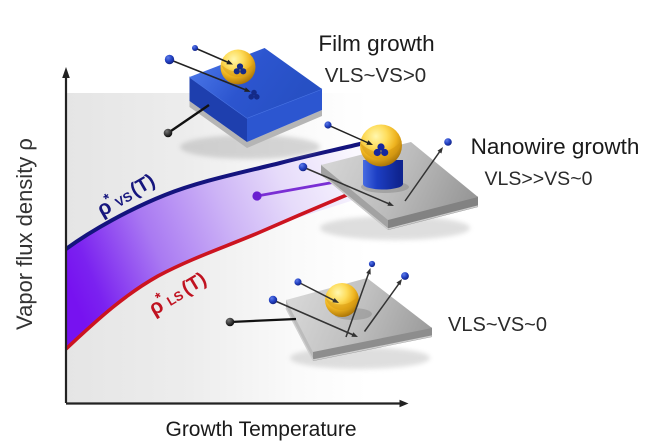 The height and width of the screenshot is (441, 664). What do you see at coordinates (375, 75) in the screenshot?
I see `svg-text: VLS~VS>0` at bounding box center [375, 75].